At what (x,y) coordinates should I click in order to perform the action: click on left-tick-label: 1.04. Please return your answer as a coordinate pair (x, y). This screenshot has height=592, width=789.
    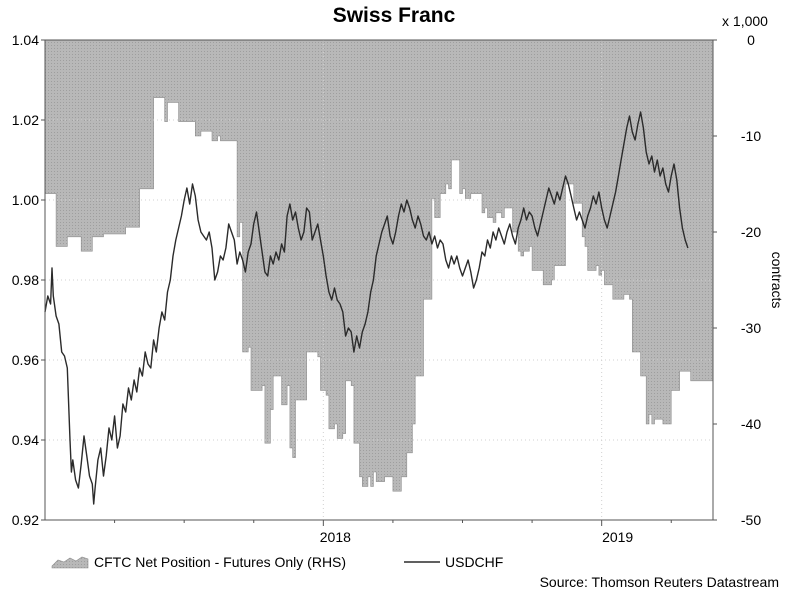
    Looking at the image, I should click on (25, 40).